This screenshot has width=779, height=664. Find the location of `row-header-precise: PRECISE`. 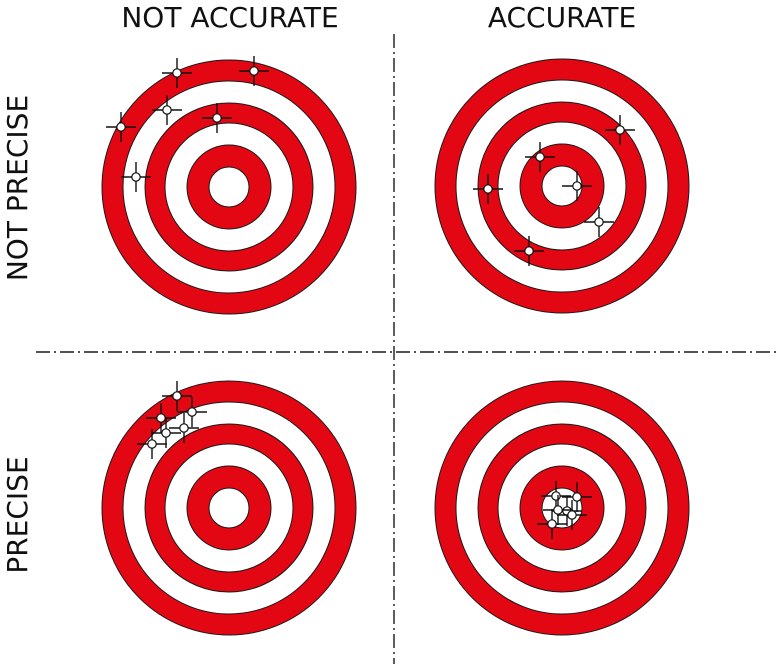

row-header-precise: PRECISE is located at coordinates (17, 514).